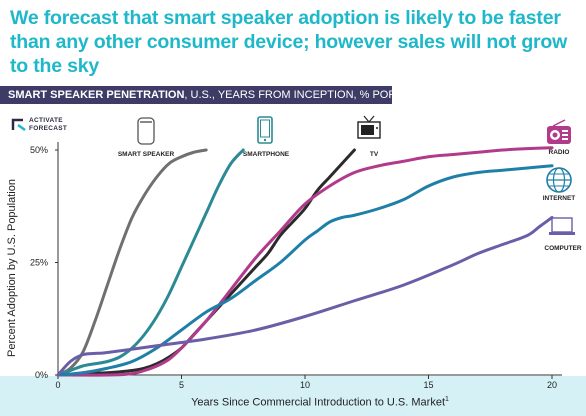 The image size is (586, 416). I want to click on brand-text: ACTIVATE FORECAST, so click(48, 125).